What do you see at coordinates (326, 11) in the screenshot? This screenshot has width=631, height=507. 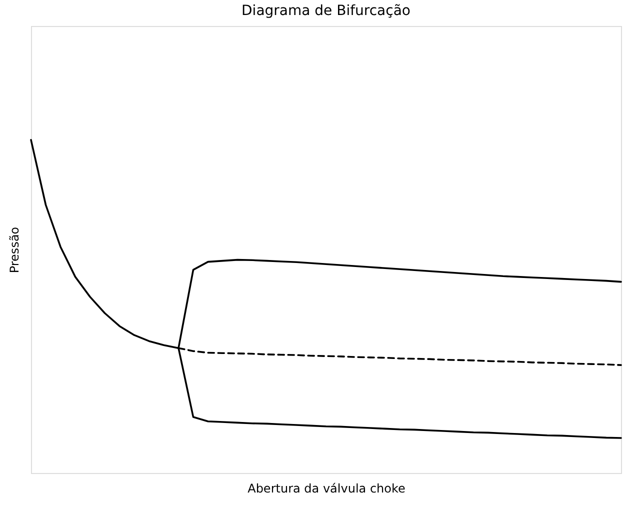 I see `chart-title: Diagrama de Bifurcação` at bounding box center [326, 11].